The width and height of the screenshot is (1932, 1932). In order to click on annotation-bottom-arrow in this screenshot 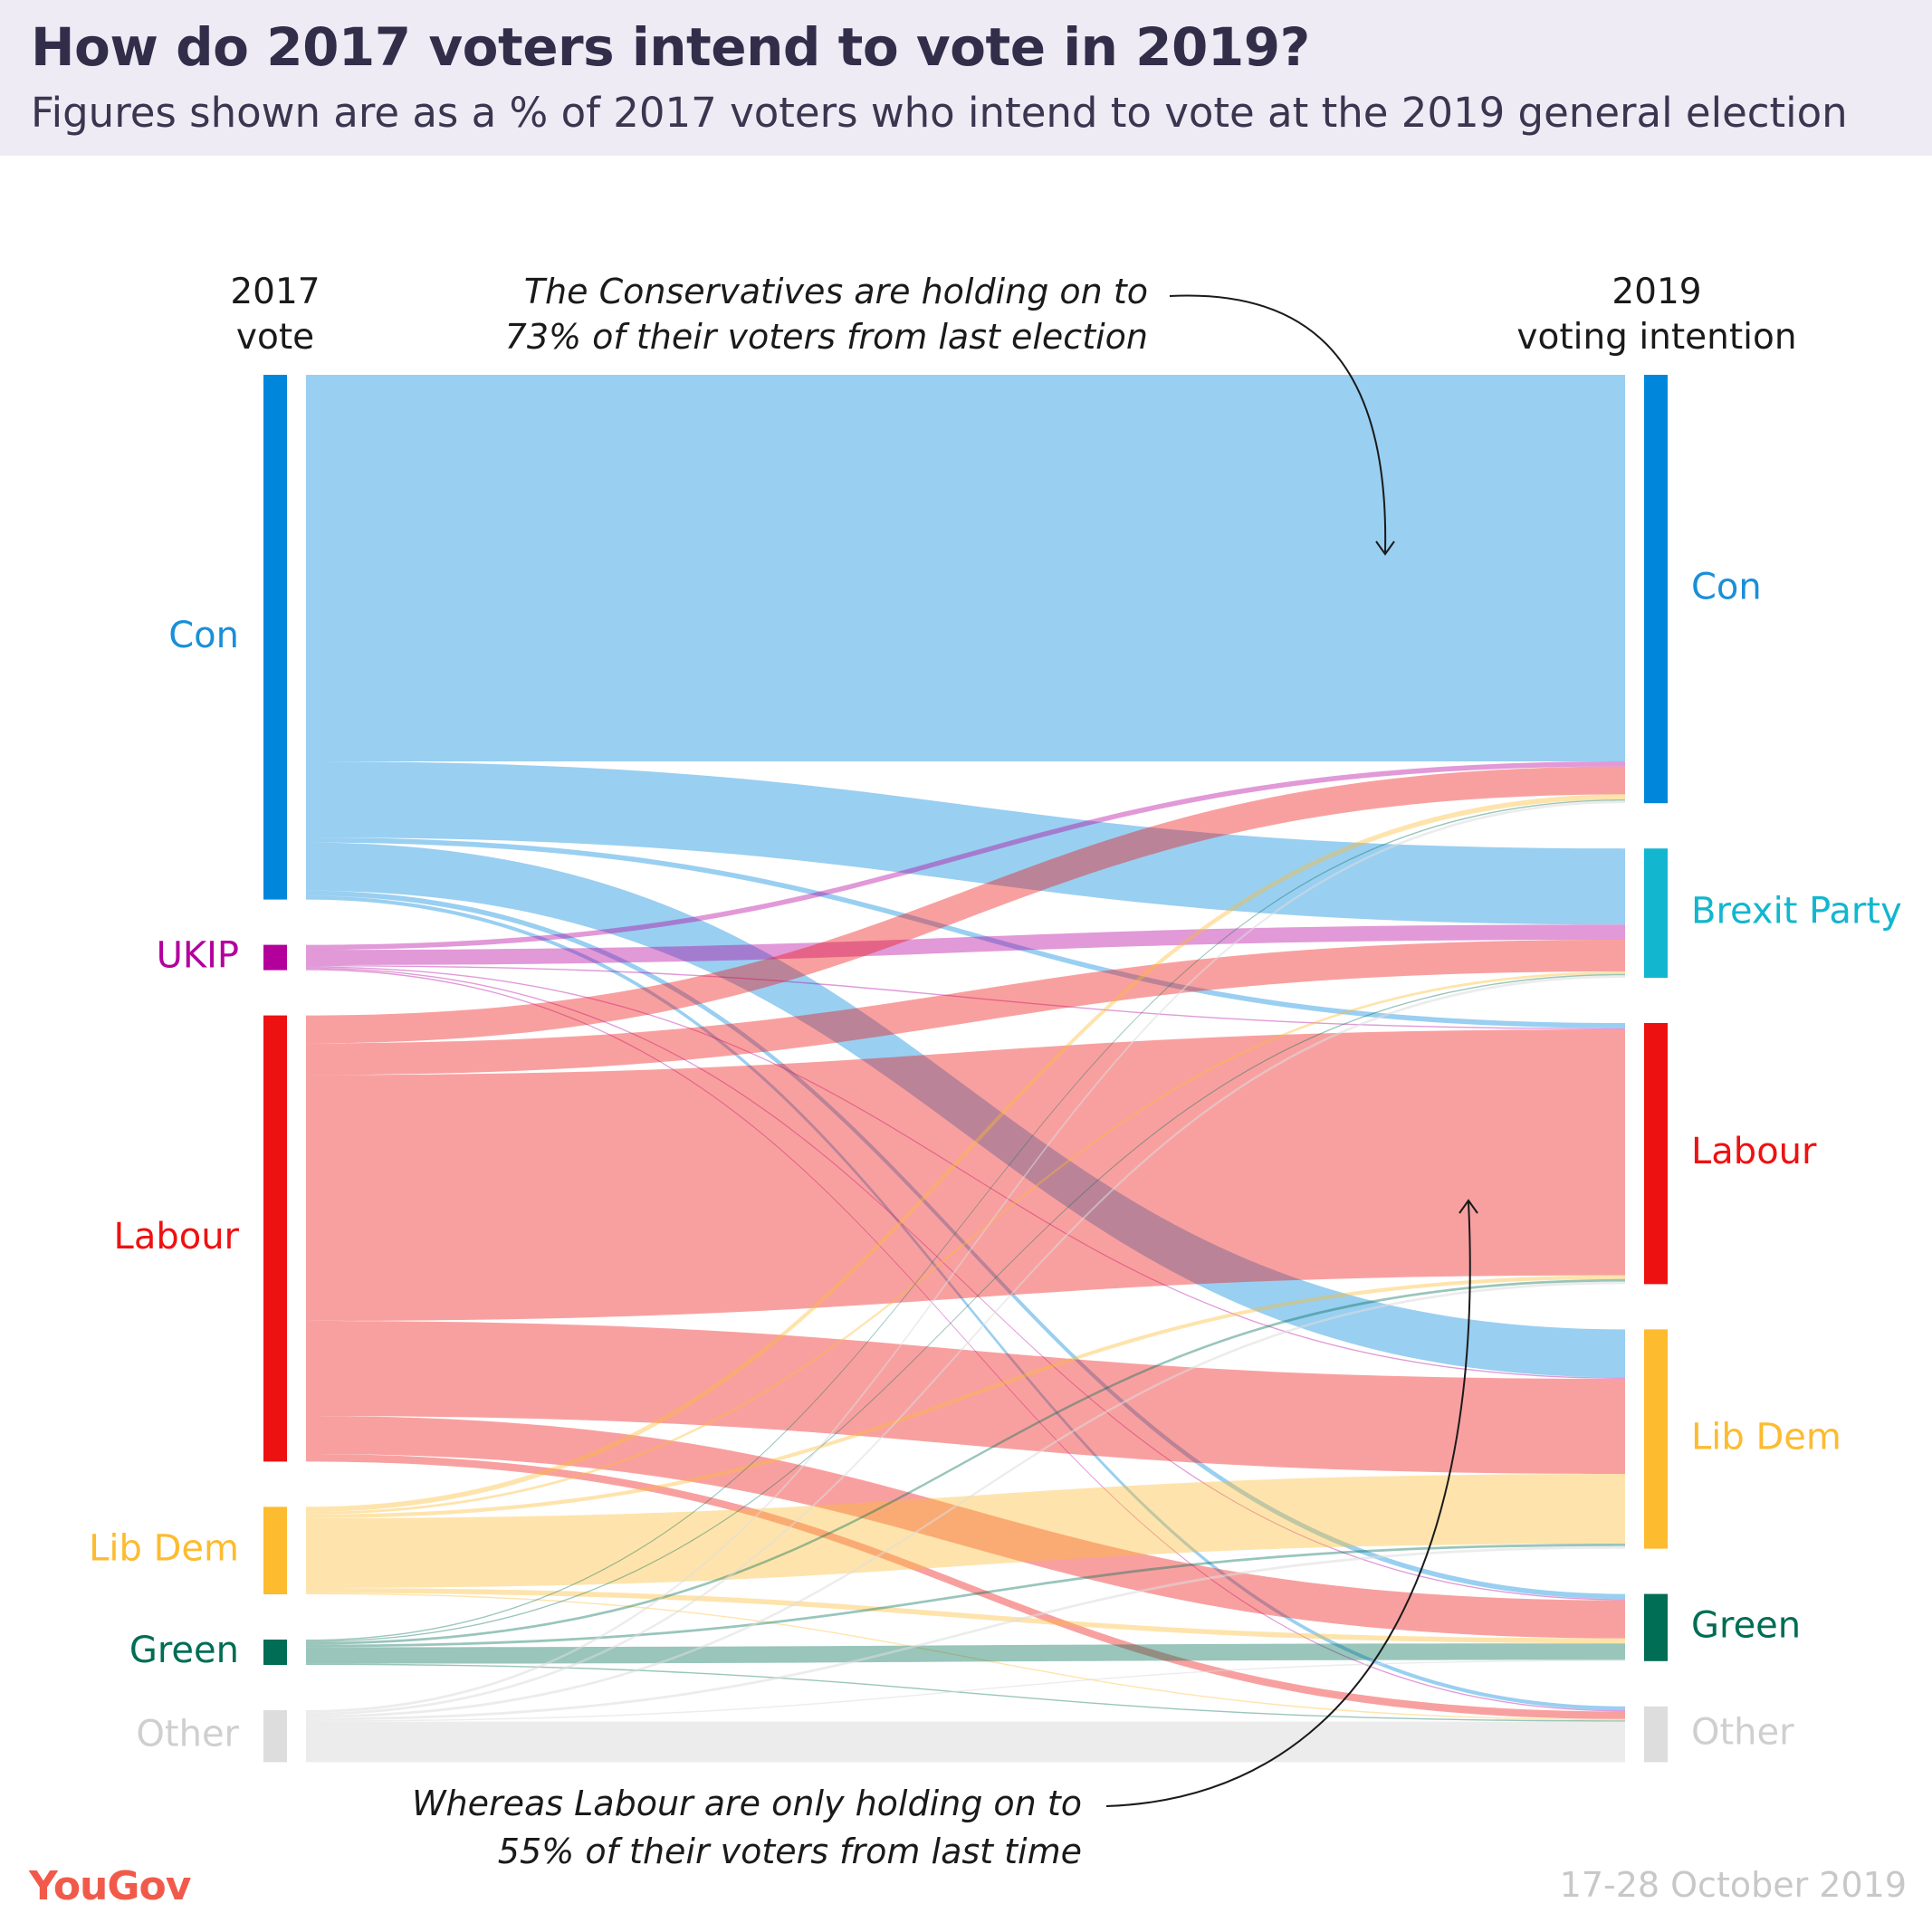, I will do `click(1288, 1504)`.